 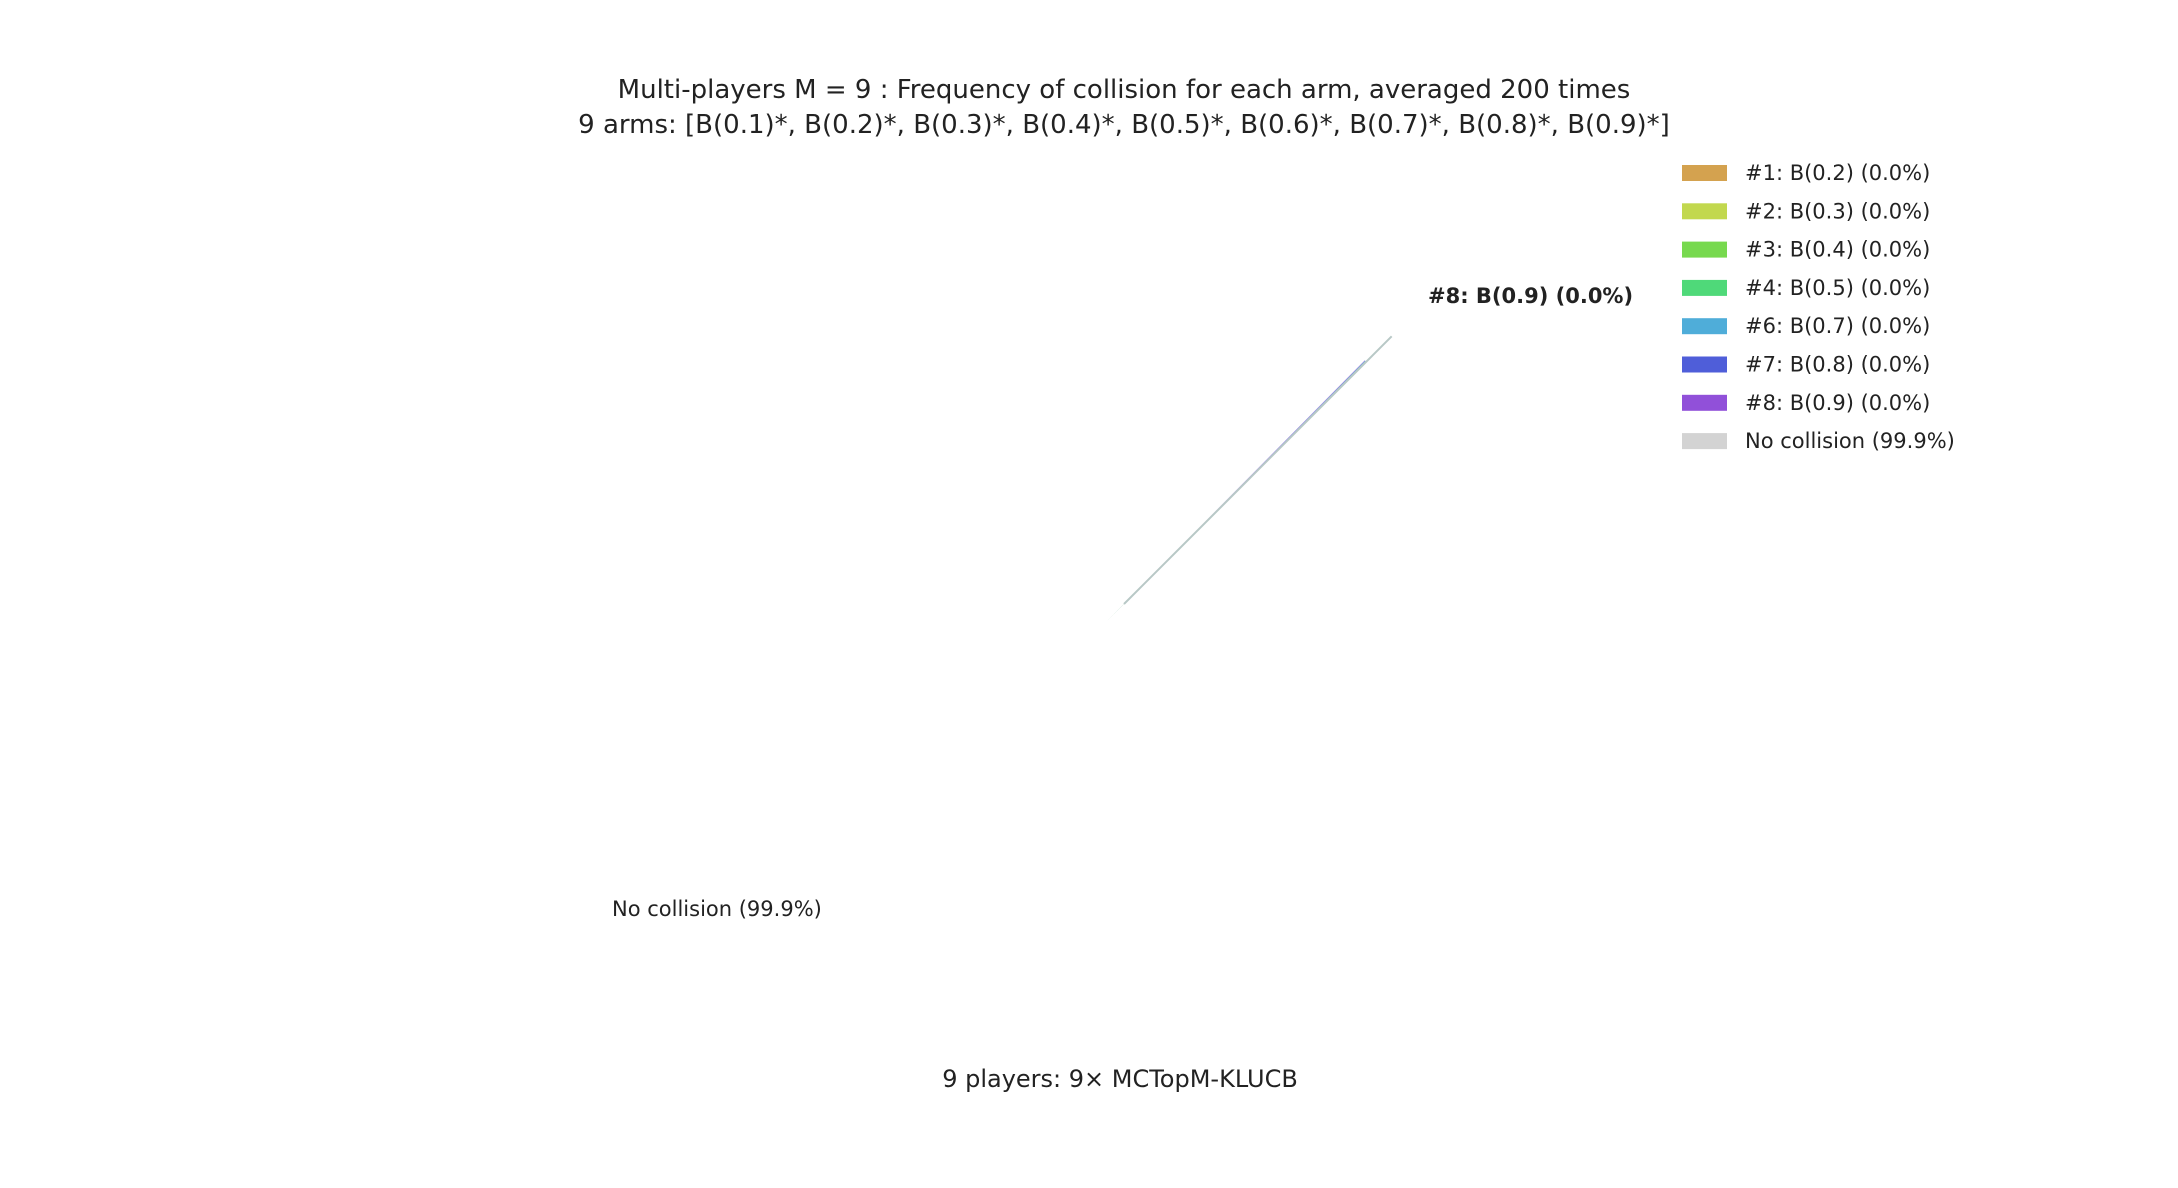 What do you see at coordinates (1837, 173) in the screenshot?
I see `legend-label: #1: B(0.2) (0.0%)` at bounding box center [1837, 173].